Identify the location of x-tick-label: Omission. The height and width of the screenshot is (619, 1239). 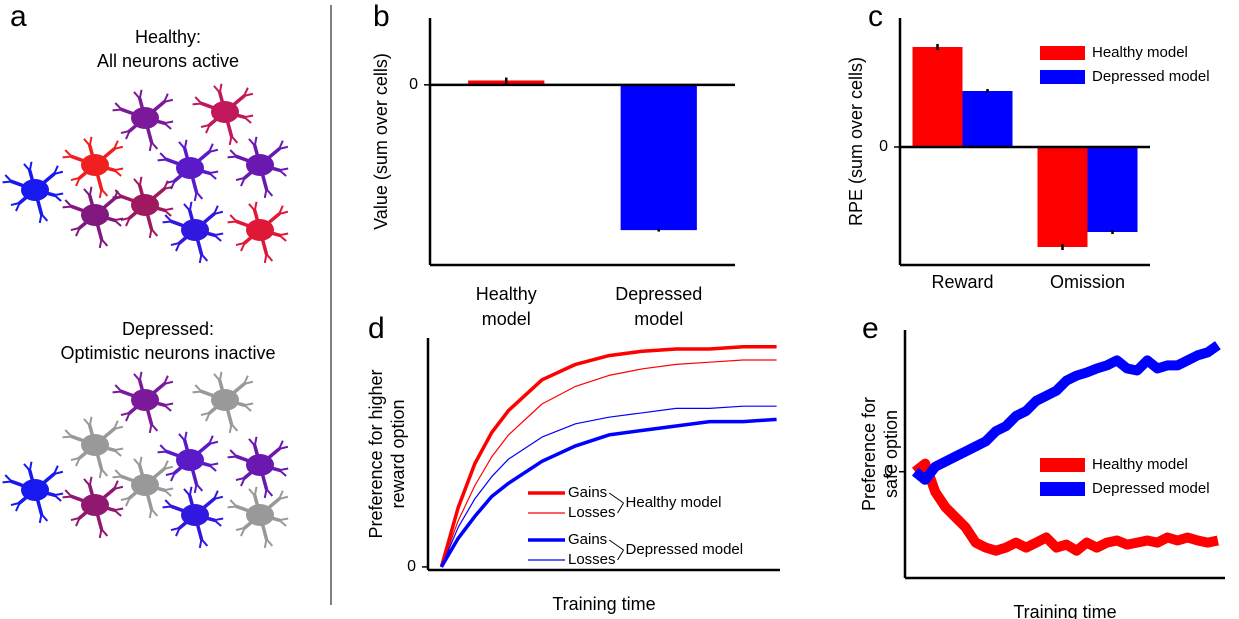
(1087, 282).